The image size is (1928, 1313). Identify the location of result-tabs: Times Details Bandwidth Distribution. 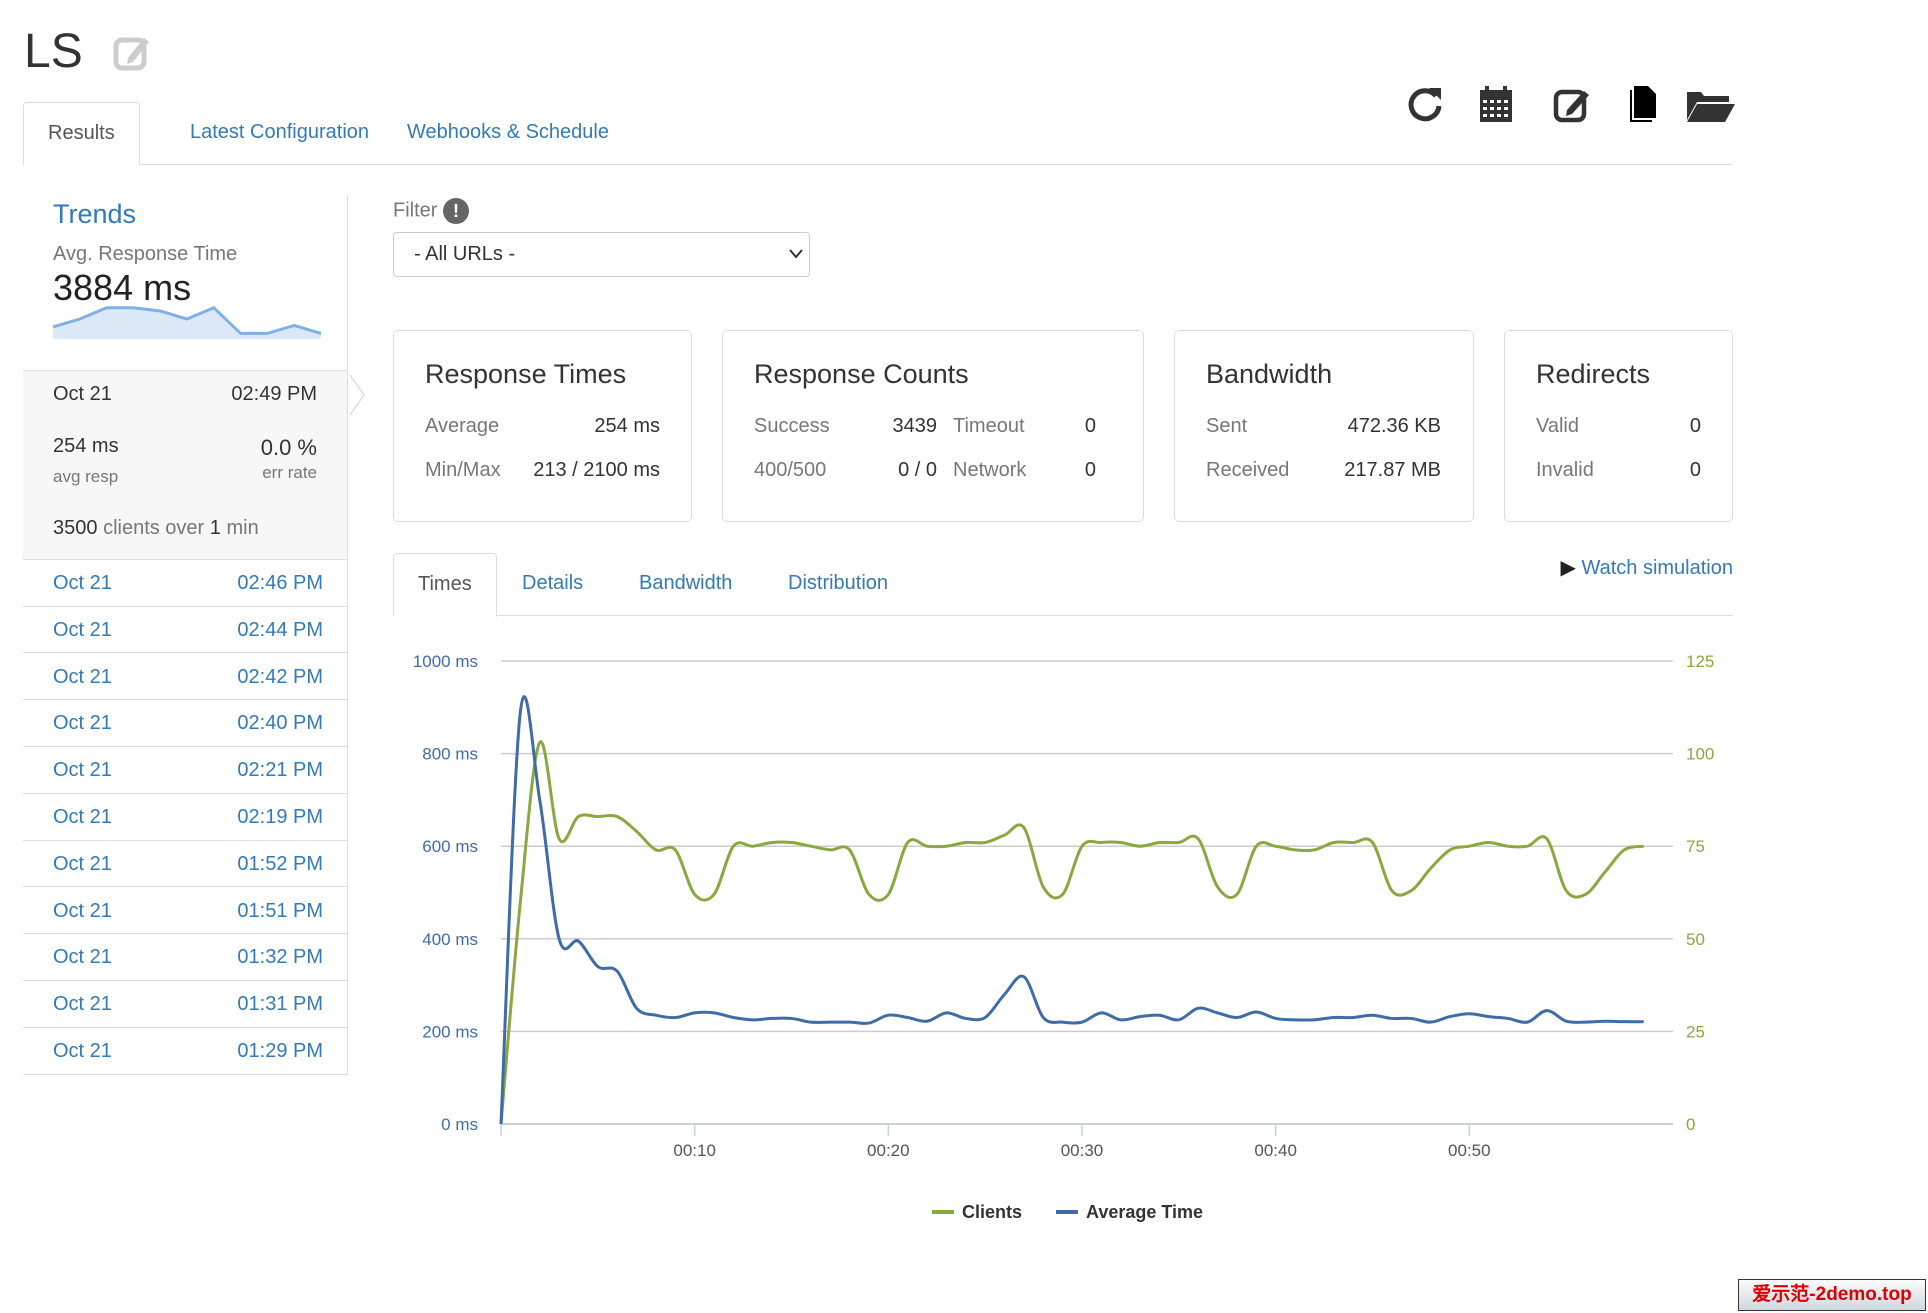
(1063, 585).